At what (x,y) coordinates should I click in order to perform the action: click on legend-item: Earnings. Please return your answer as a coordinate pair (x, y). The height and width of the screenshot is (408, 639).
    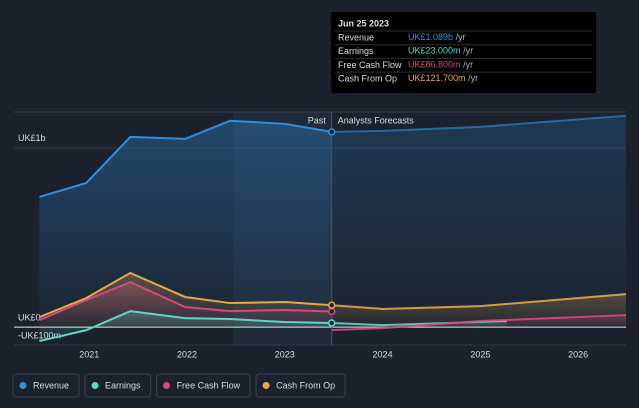
    Looking at the image, I should click on (118, 385).